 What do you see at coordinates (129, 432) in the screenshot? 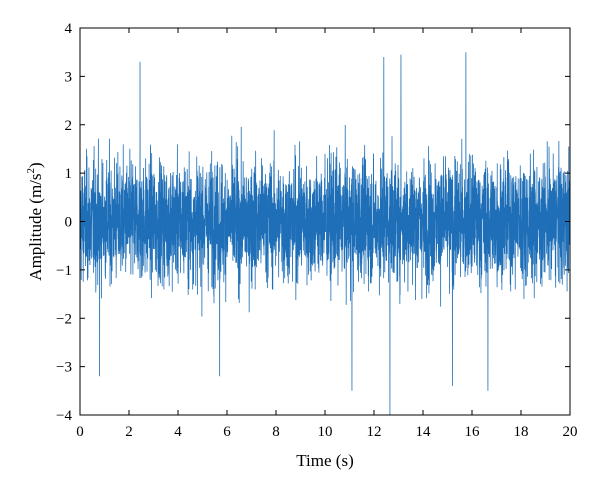
I see `x-tick-label: 2` at bounding box center [129, 432].